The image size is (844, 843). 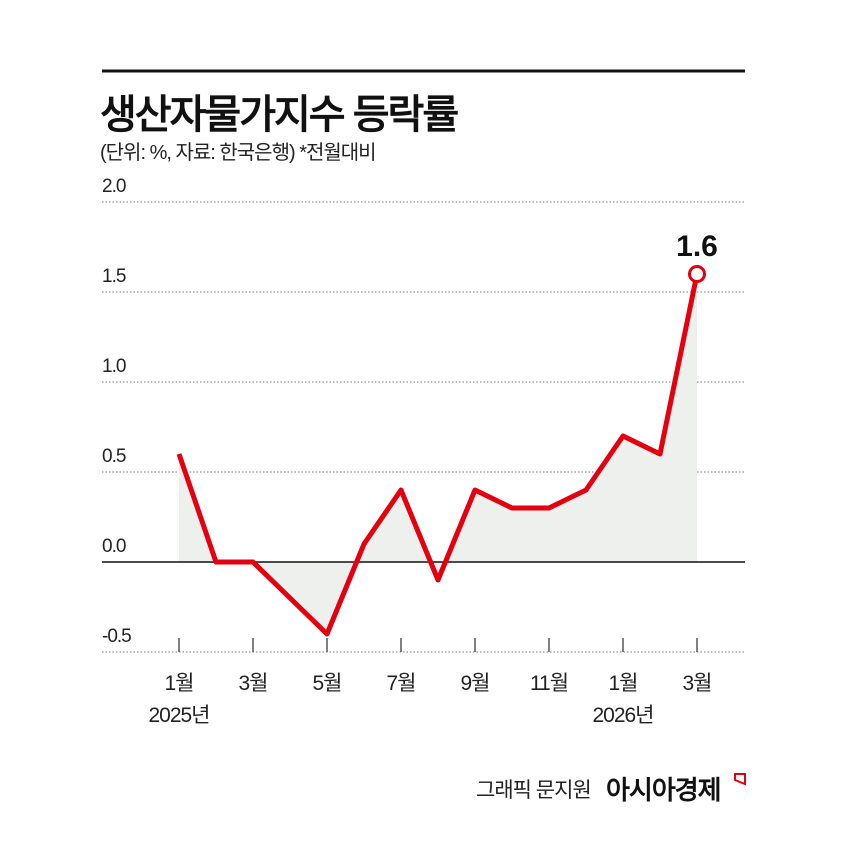 What do you see at coordinates (740, 779) in the screenshot?
I see `brand-mark-icon` at bounding box center [740, 779].